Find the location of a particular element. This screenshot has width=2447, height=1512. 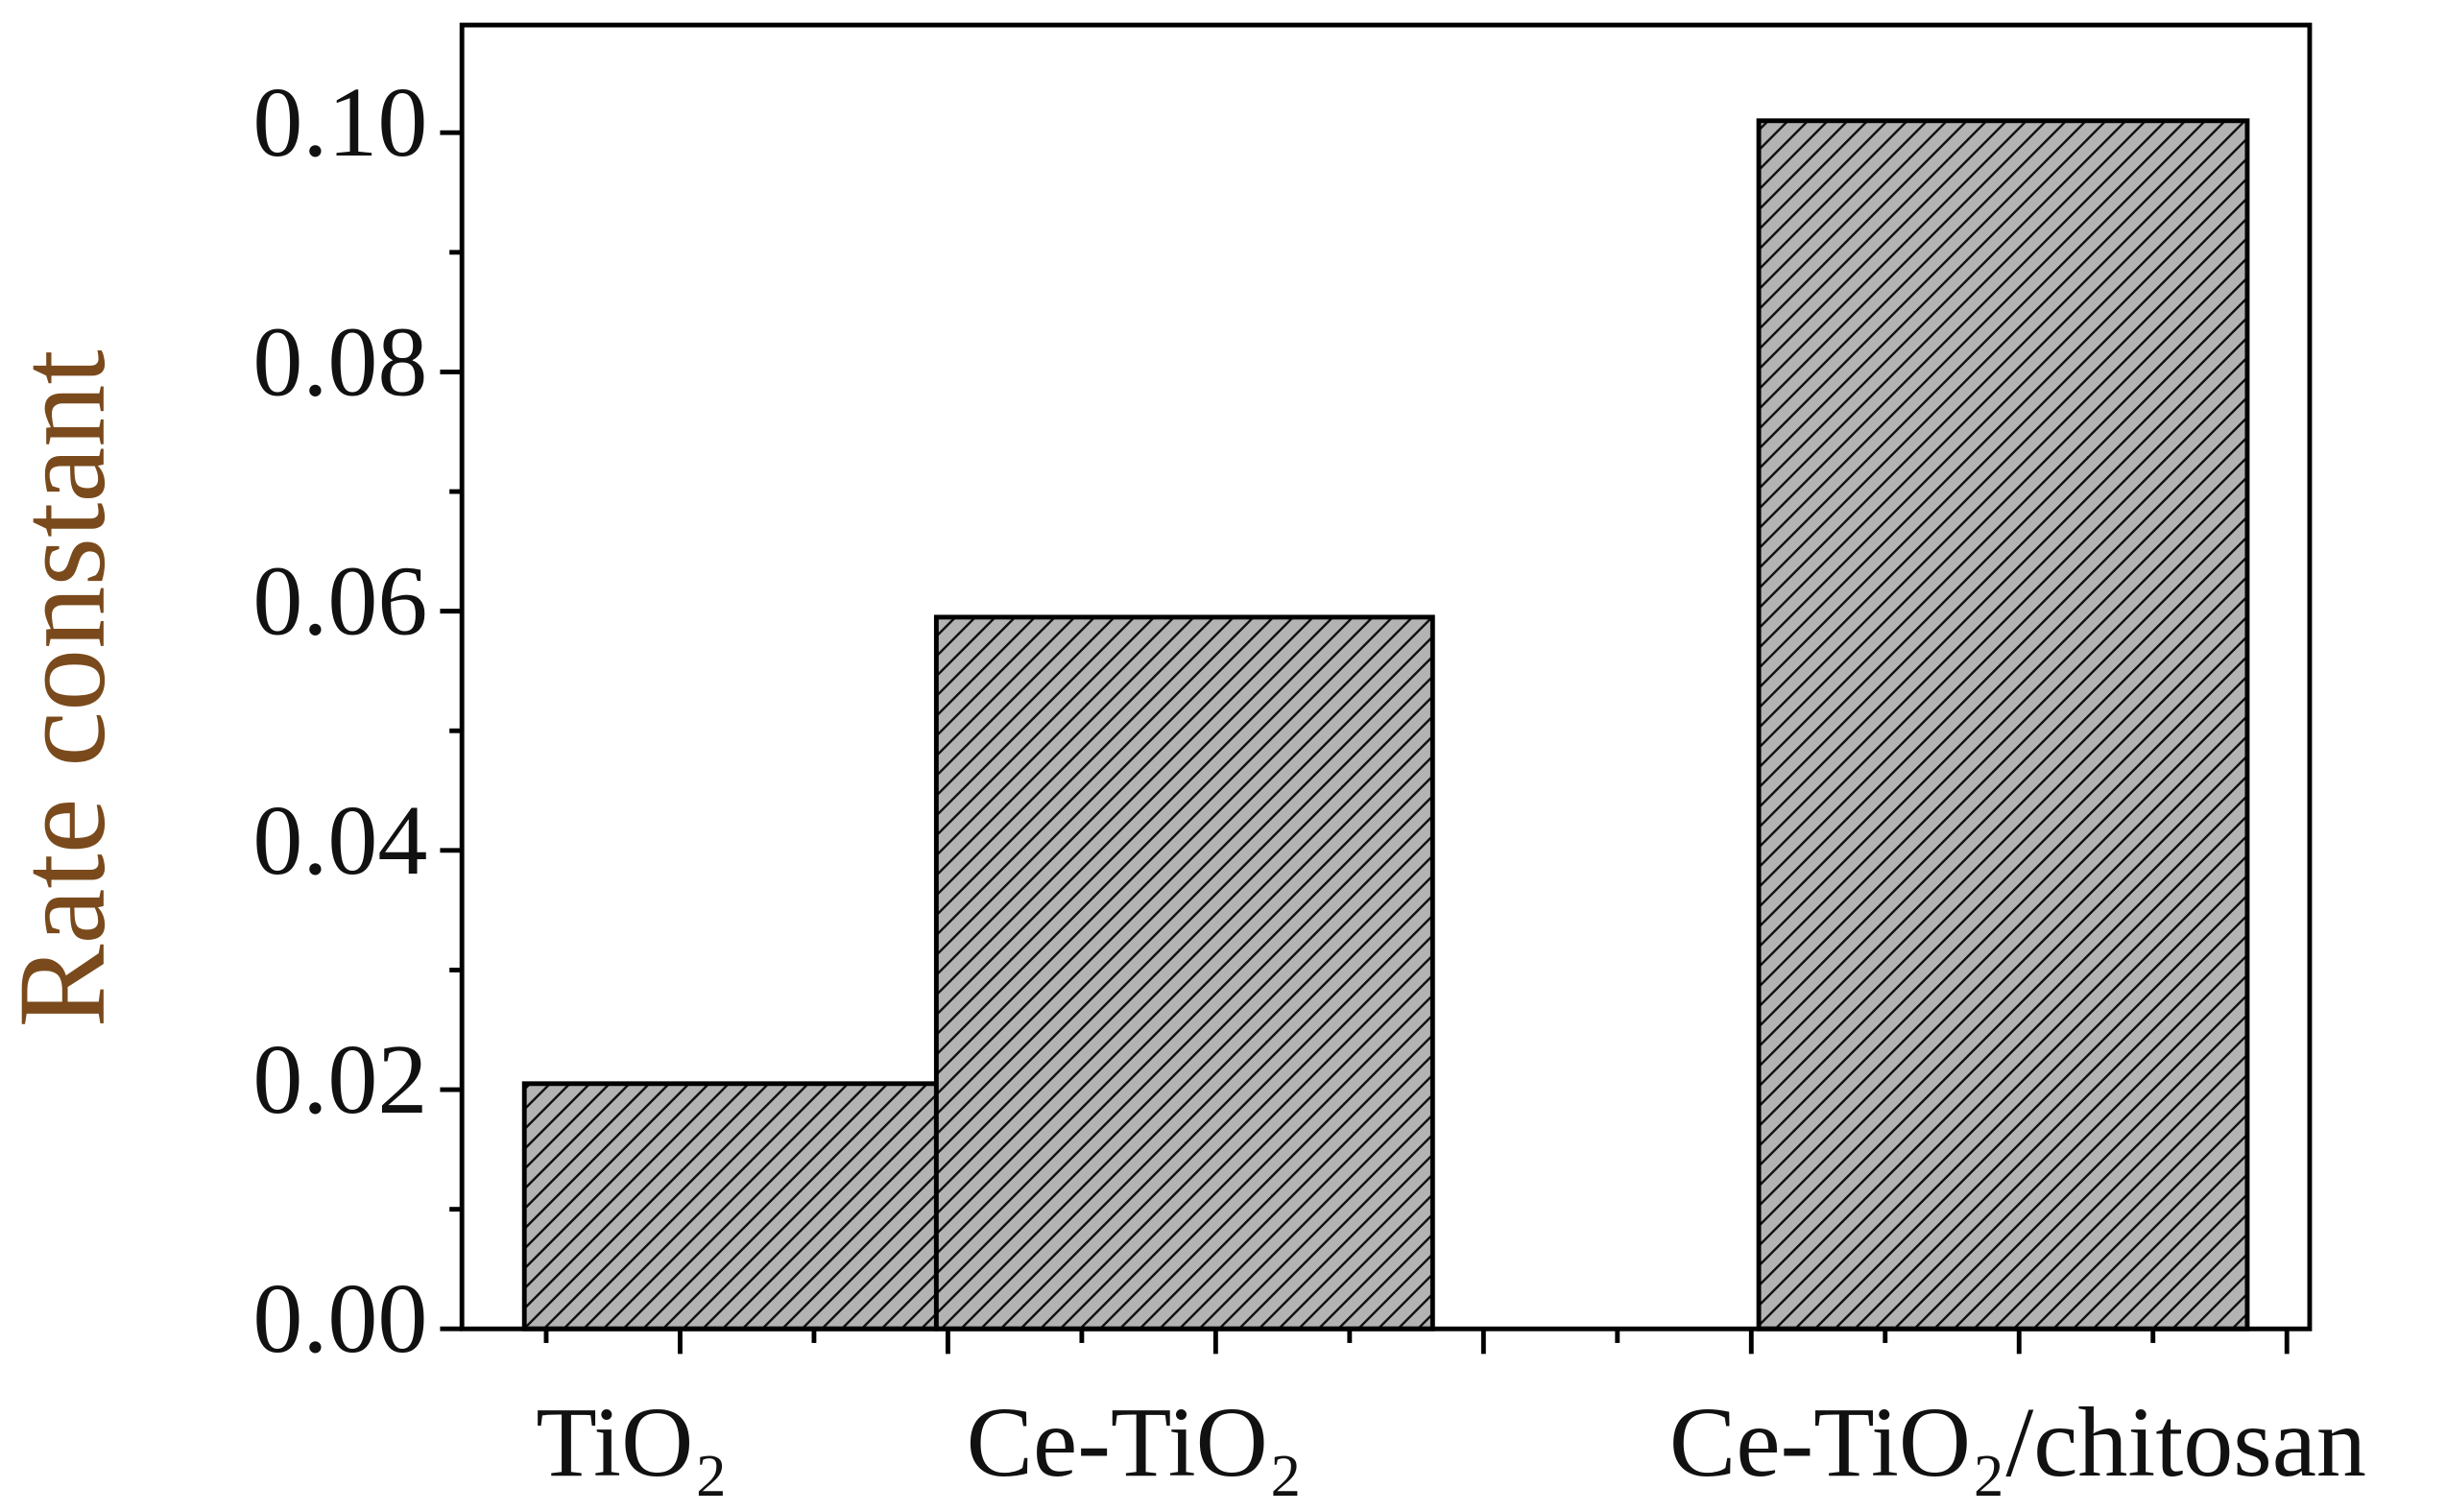

x-tick-label: Ce-TiO₂/chitosan is located at coordinates (2018, 1442).